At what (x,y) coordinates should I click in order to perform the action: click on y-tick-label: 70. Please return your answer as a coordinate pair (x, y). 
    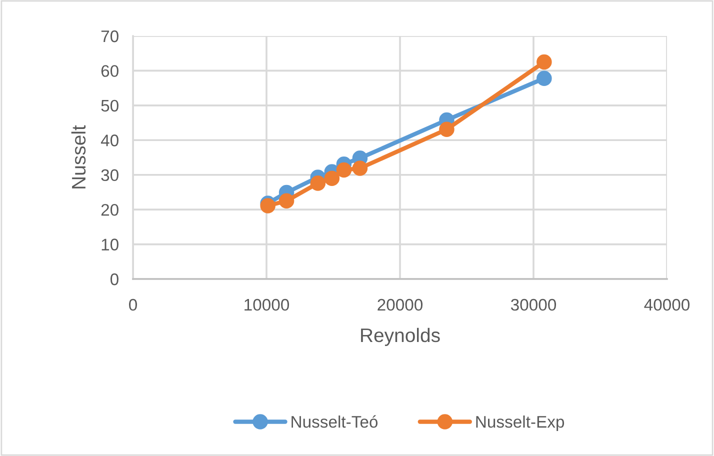
    Looking at the image, I should click on (109, 36).